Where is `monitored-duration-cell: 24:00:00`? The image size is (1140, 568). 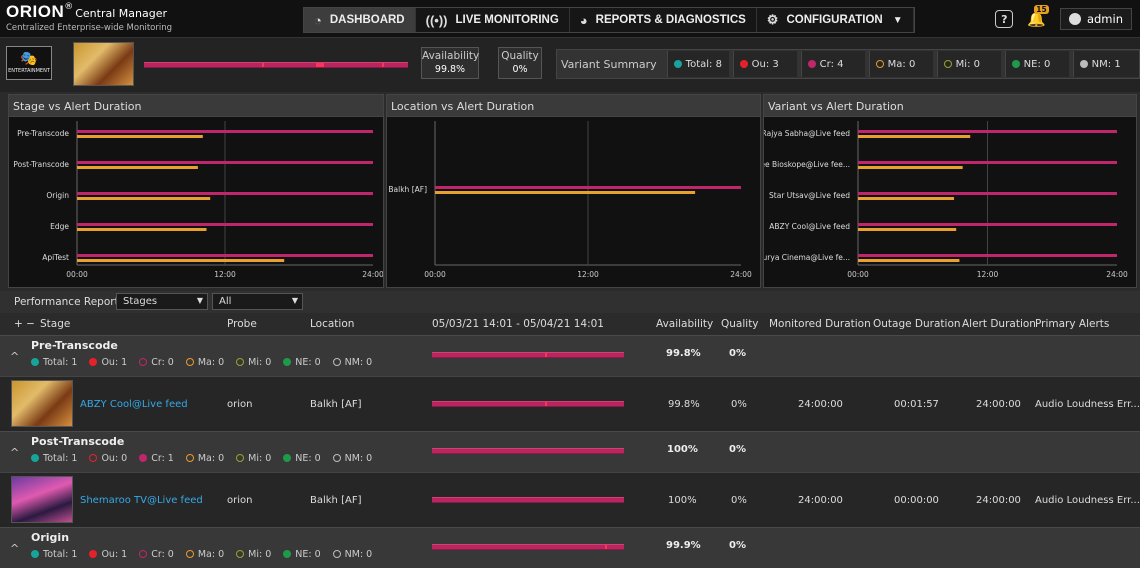
monitored-duration-cell: 24:00:00 is located at coordinates (820, 500).